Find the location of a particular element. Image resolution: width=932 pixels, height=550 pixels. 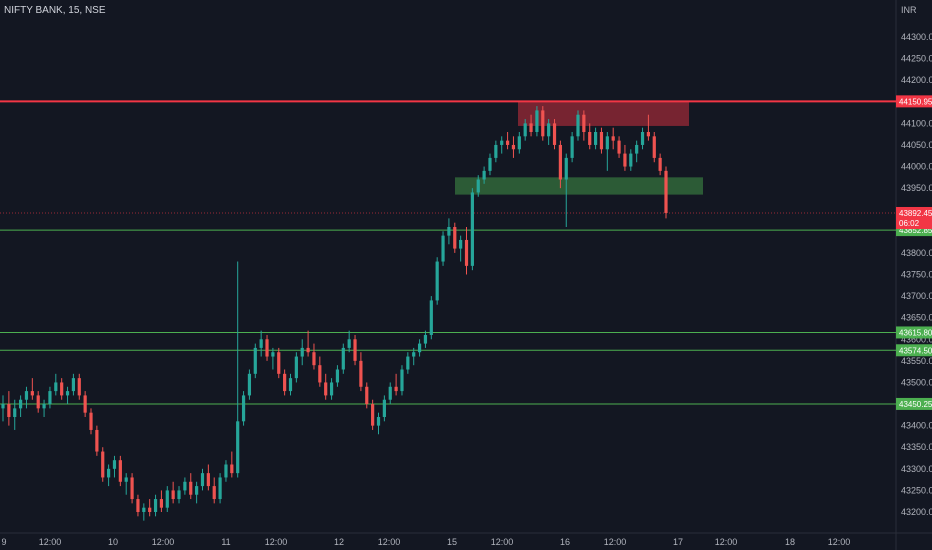

level-tag-label: 43615.80 is located at coordinates (915, 332).